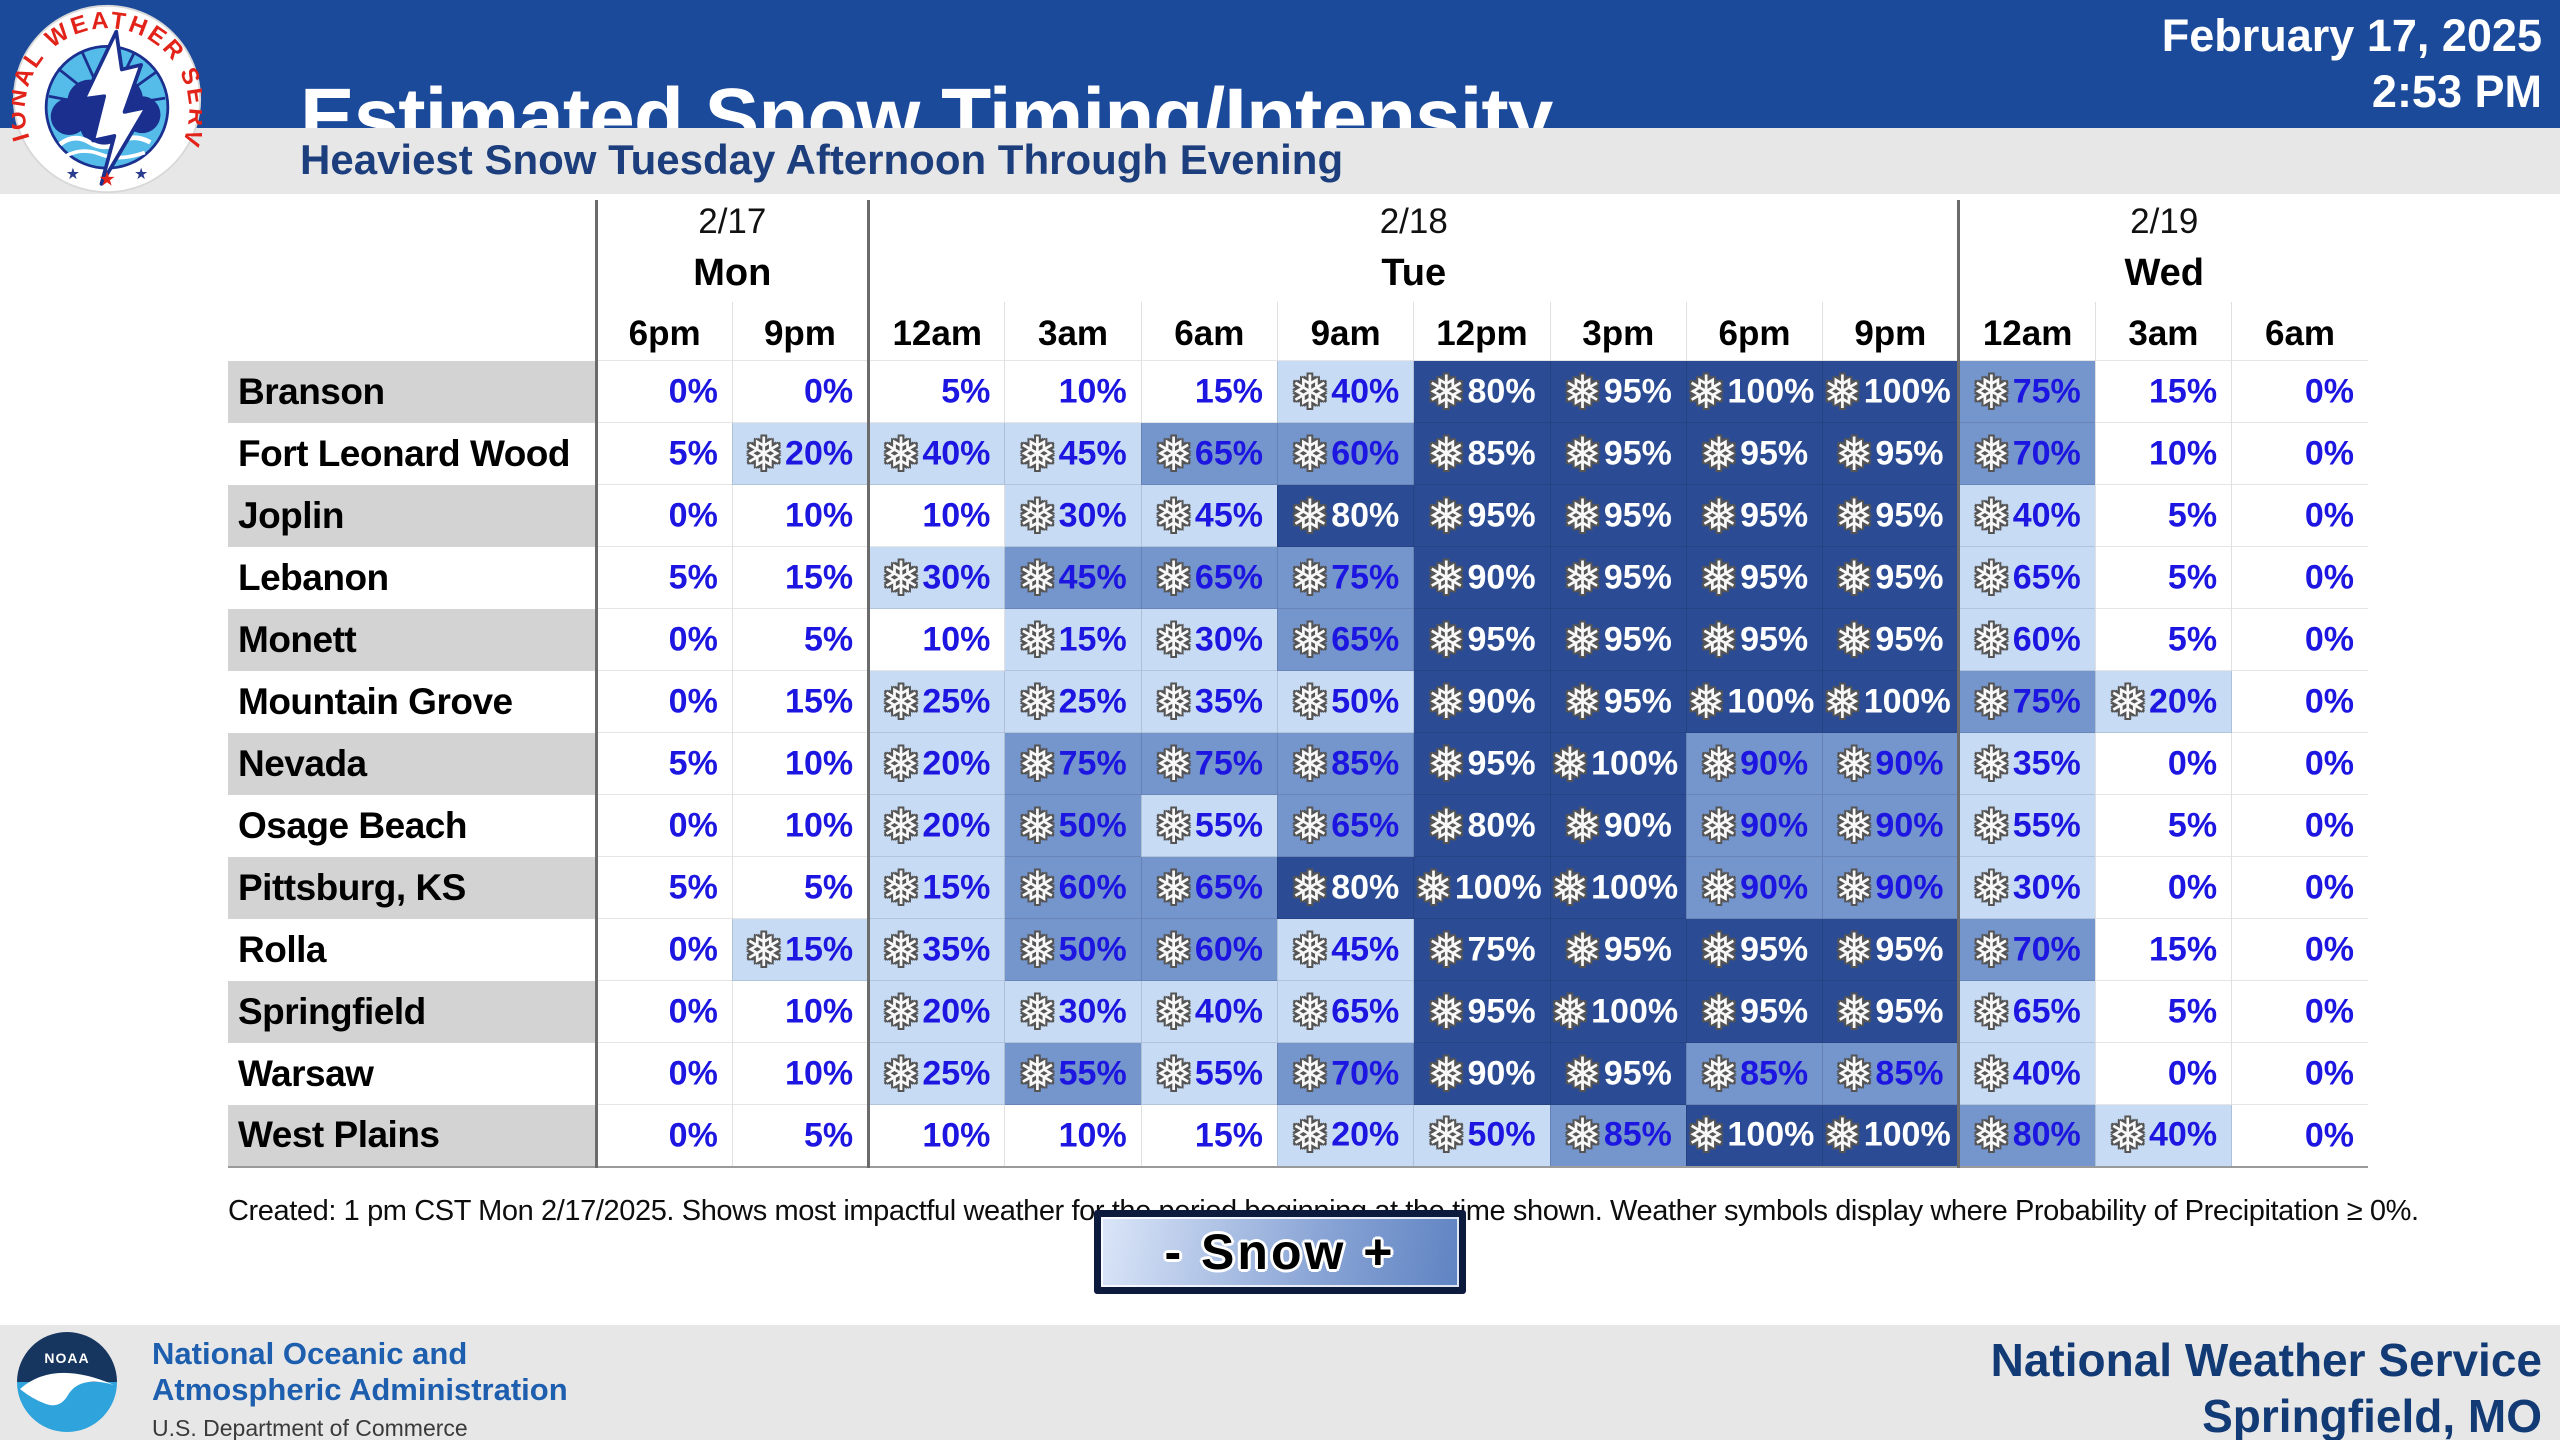 This screenshot has width=2560, height=1440. I want to click on forecast-cell: ❅55%, so click(2026, 825).